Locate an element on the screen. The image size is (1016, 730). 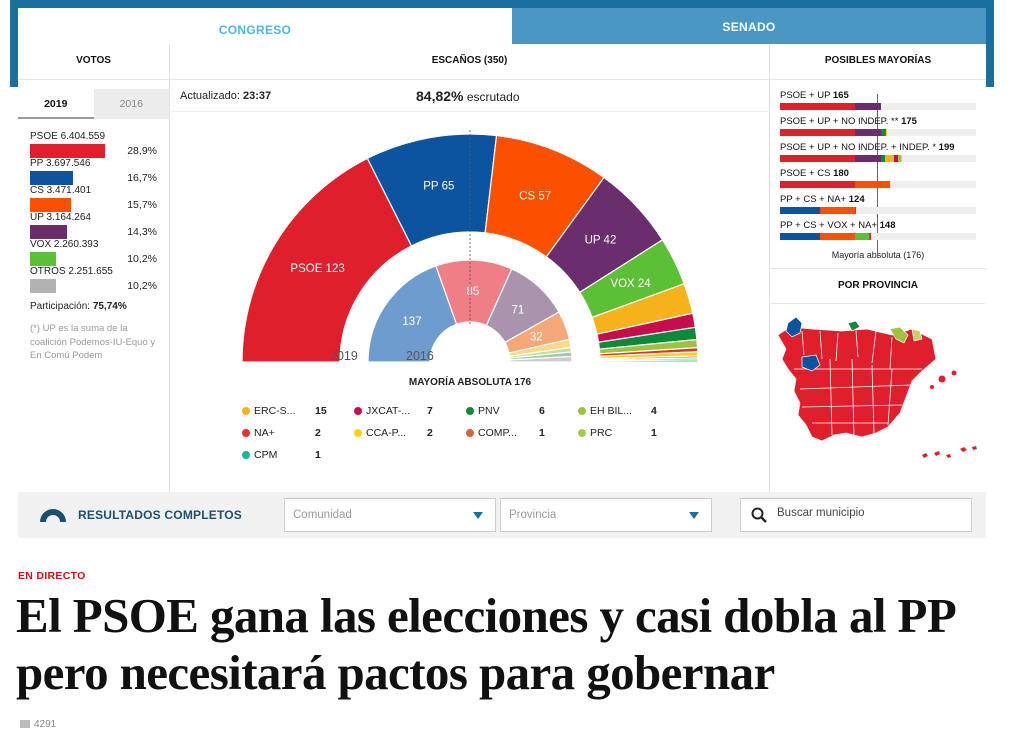
vote-pct: 16,7% is located at coordinates (142, 178).